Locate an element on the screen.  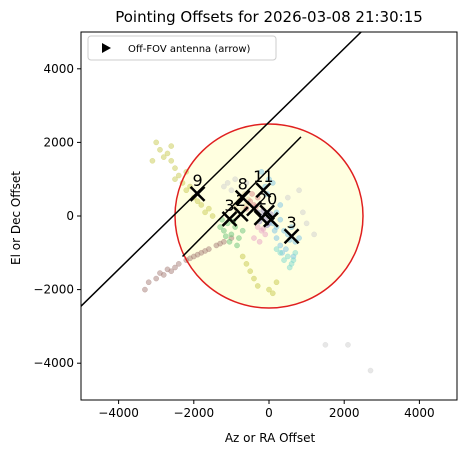
antenna-label: 11 is located at coordinates (263, 176).